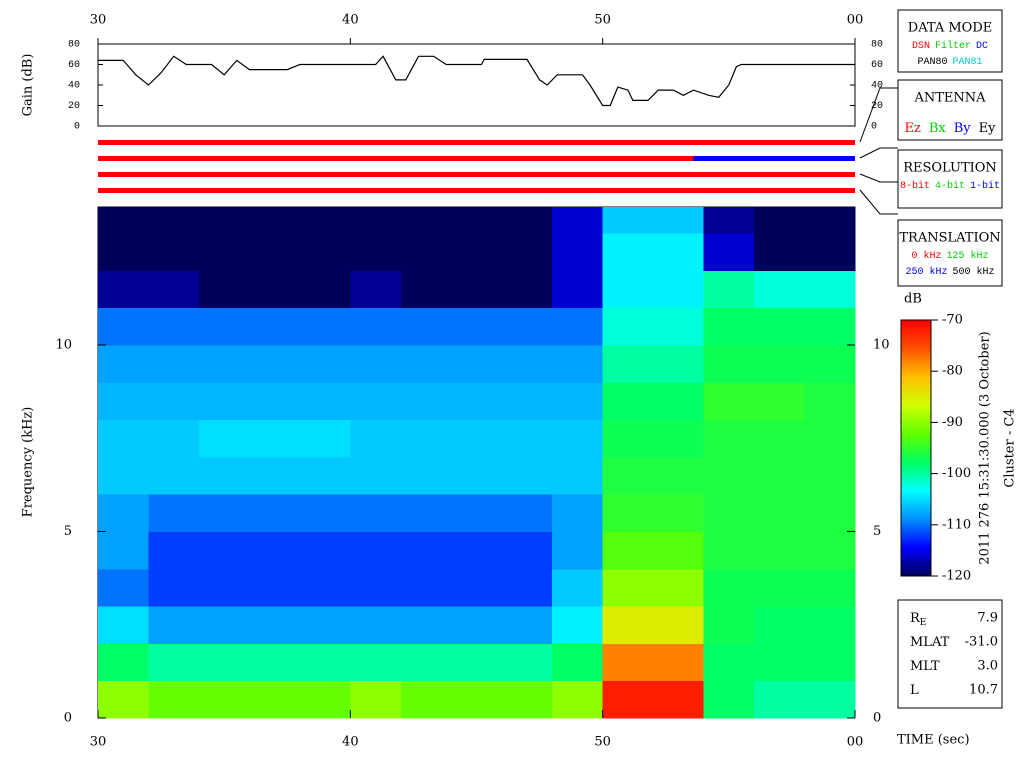 The width and height of the screenshot is (1024, 768). Describe the element at coordinates (476, 190) in the screenshot. I see `status-bar` at that location.